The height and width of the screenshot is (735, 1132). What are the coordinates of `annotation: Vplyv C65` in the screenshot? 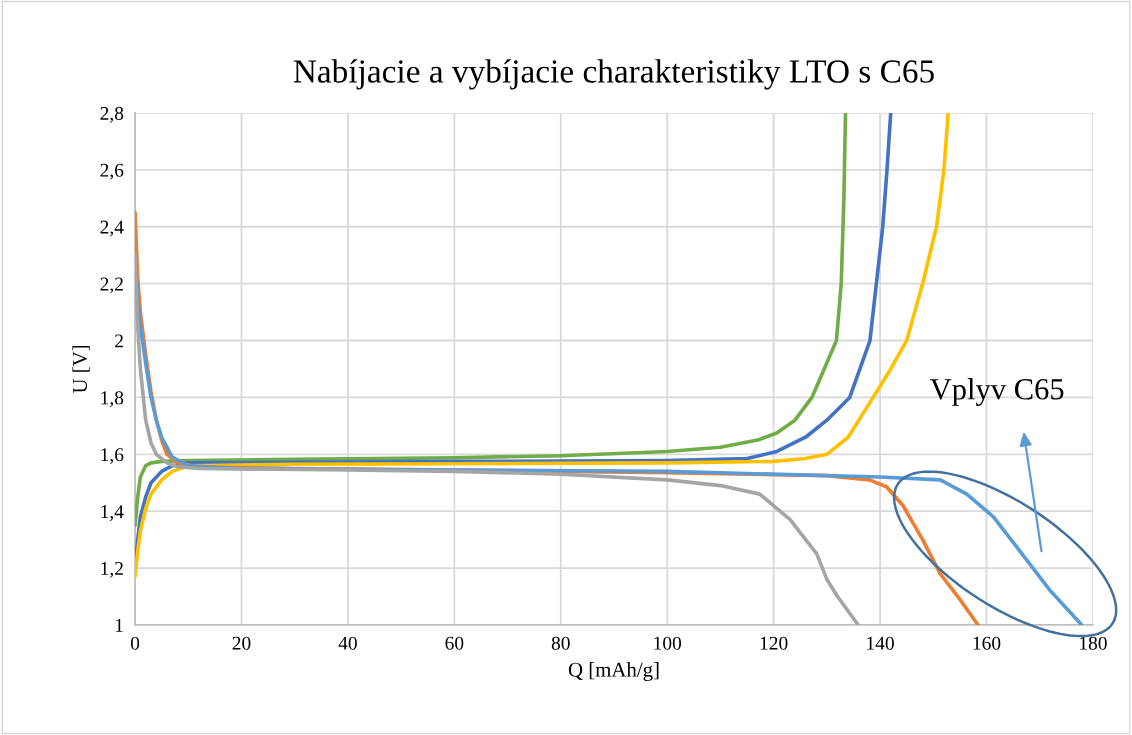 It's located at (997, 392).